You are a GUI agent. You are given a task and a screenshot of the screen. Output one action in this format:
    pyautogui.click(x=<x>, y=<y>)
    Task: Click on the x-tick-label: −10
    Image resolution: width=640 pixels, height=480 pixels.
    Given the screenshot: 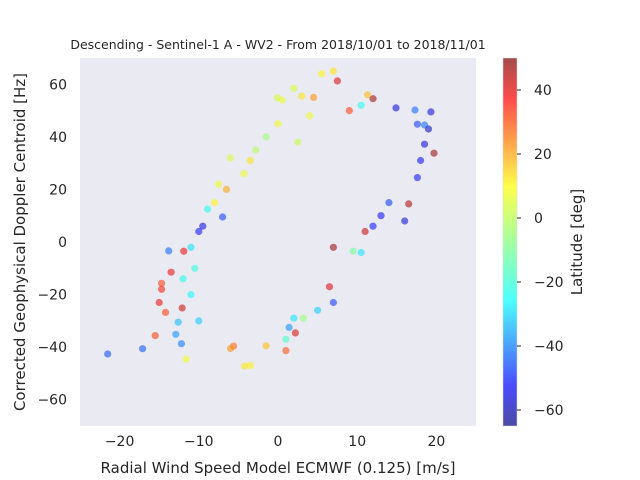 What is the action you would take?
    pyautogui.click(x=199, y=442)
    